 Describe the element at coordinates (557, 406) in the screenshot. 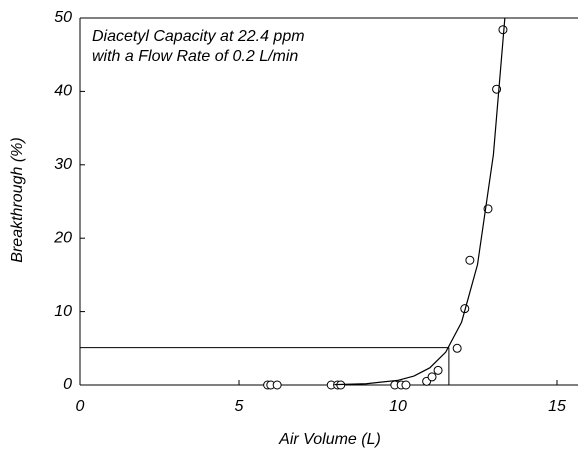

I see `x-tick-label: 15` at that location.